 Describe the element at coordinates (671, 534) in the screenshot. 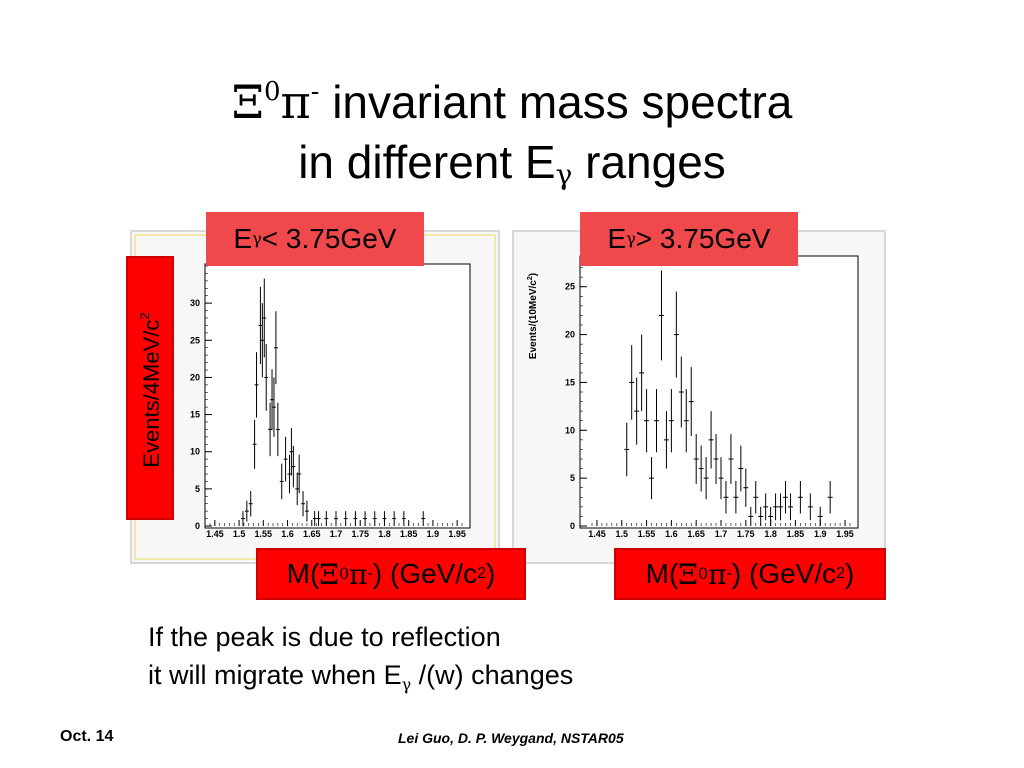

I see `x-tick-label: 1.6` at that location.